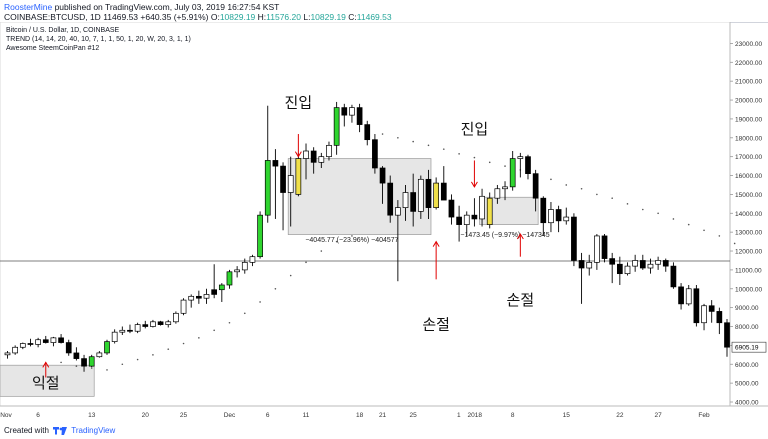  Describe the element at coordinates (620, 415) in the screenshot. I see `time-tick-label: 22` at that location.